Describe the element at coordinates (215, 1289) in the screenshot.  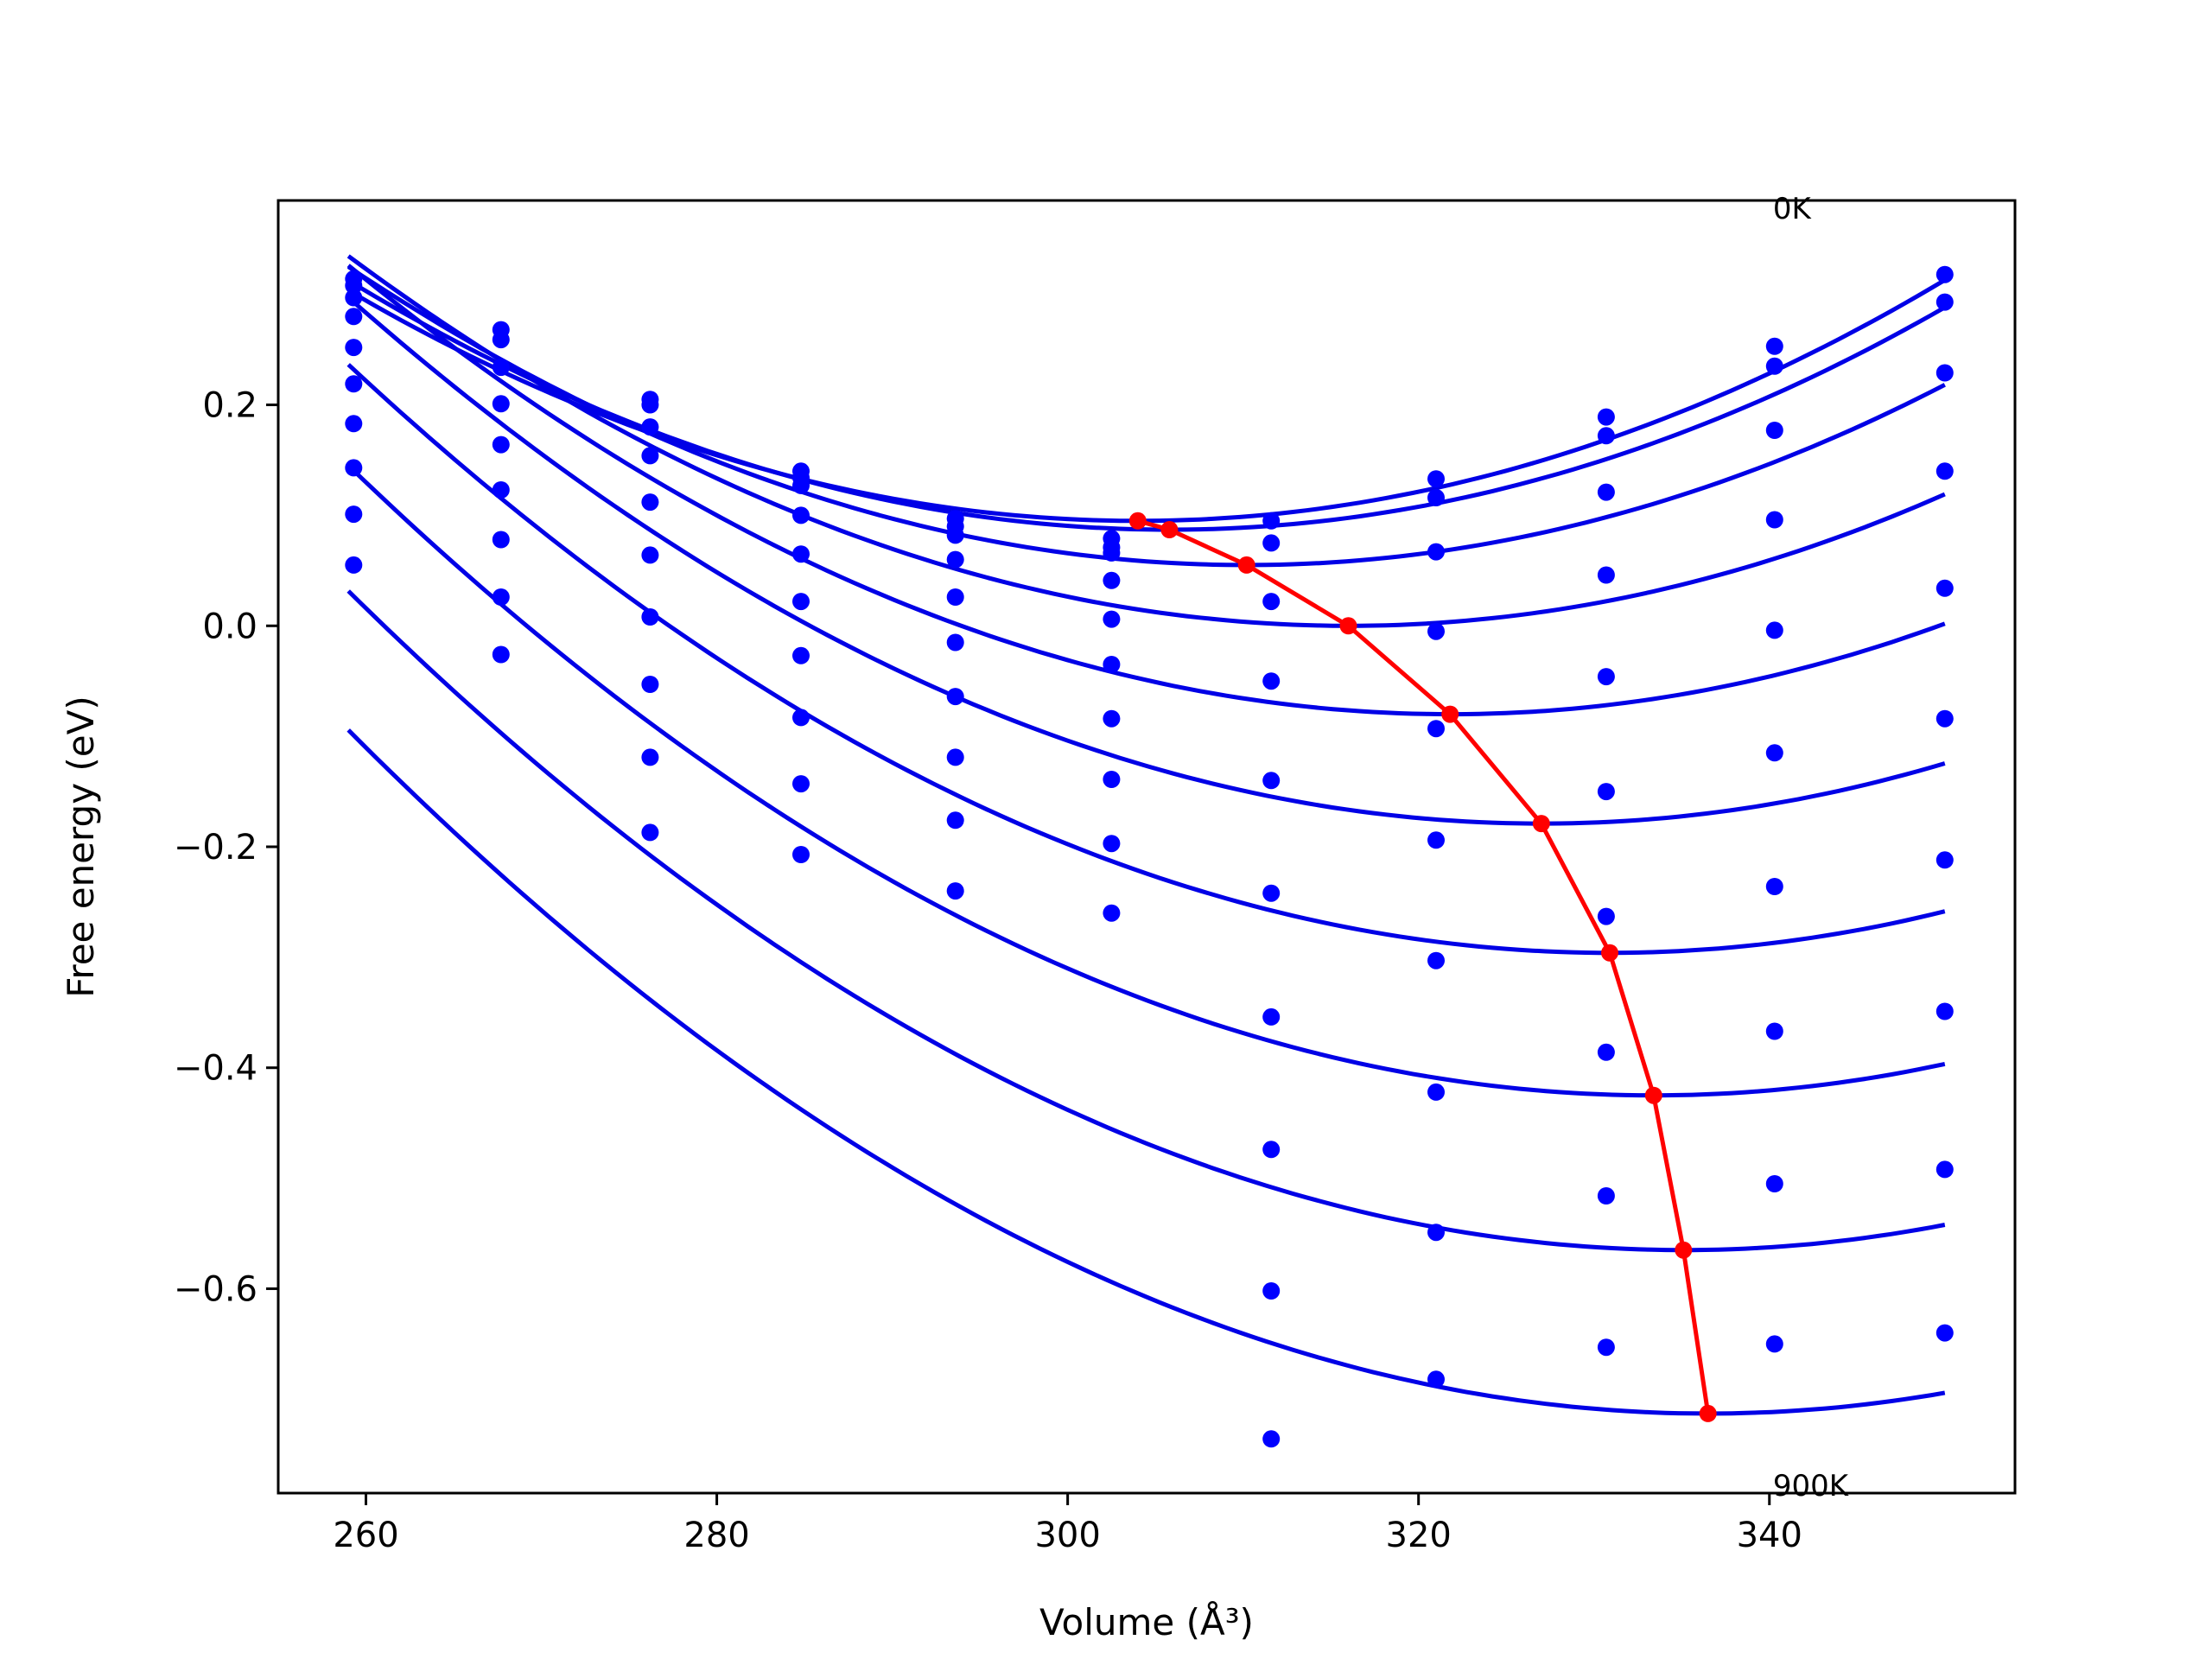
I see `y-tick-label: −0.6` at that location.